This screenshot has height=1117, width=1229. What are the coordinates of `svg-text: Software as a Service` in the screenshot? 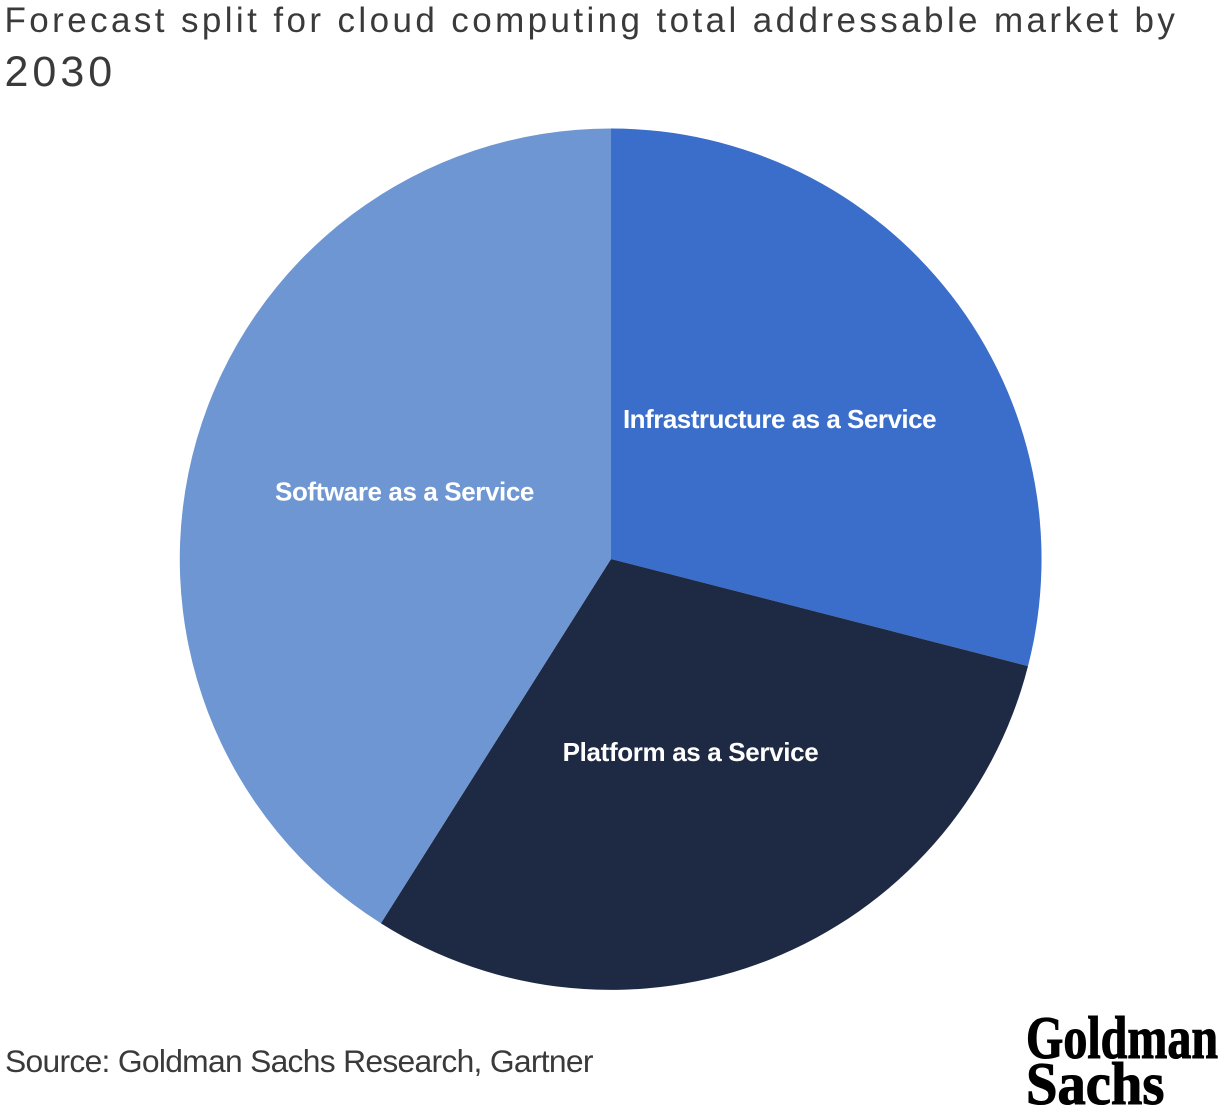 It's located at (404, 491).